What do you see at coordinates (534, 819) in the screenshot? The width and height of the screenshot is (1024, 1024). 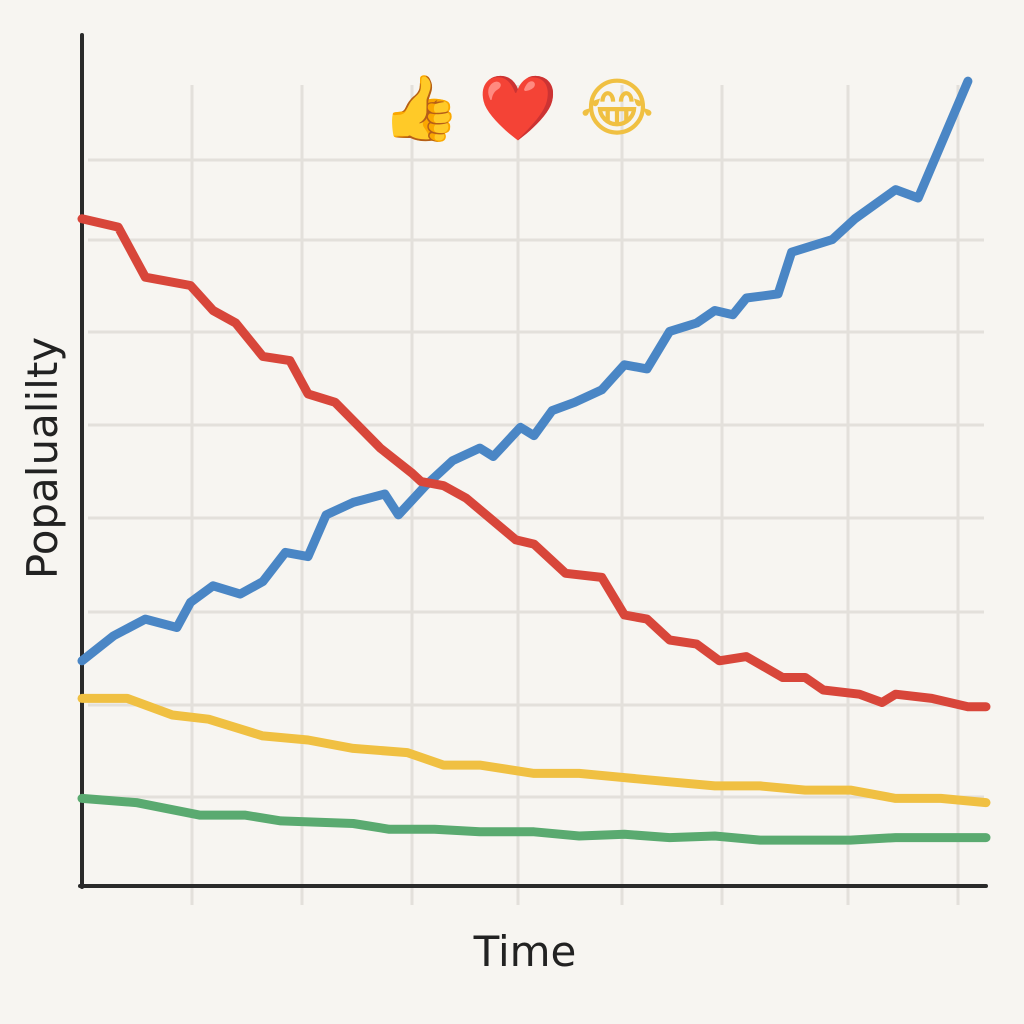 I see `series-line-wow` at bounding box center [534, 819].